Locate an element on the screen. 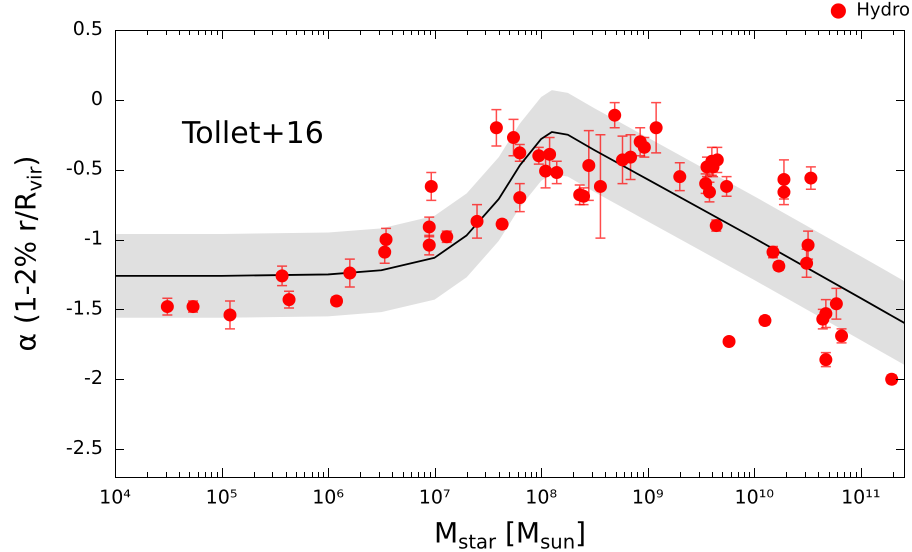 The width and height of the screenshot is (912, 552). y-tick-label: 0 is located at coordinates (96, 99).